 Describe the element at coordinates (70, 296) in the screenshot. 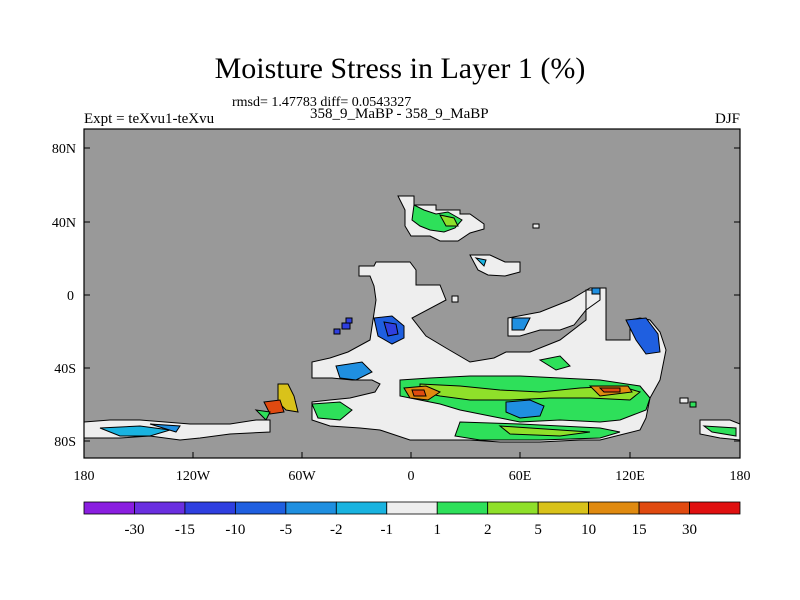

I see `lat-tick-label: 0` at that location.